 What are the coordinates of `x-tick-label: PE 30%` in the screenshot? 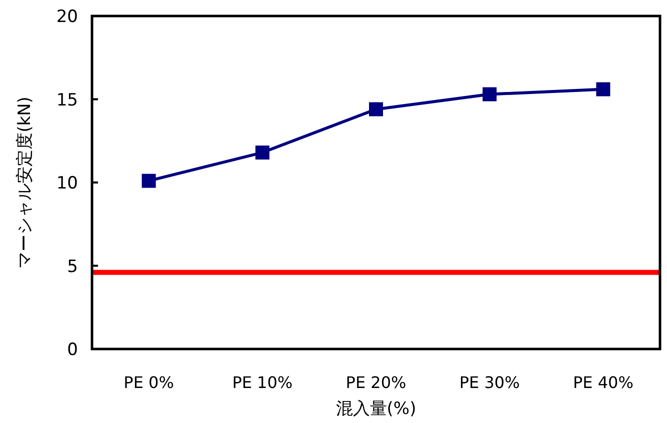 It's located at (489, 382).